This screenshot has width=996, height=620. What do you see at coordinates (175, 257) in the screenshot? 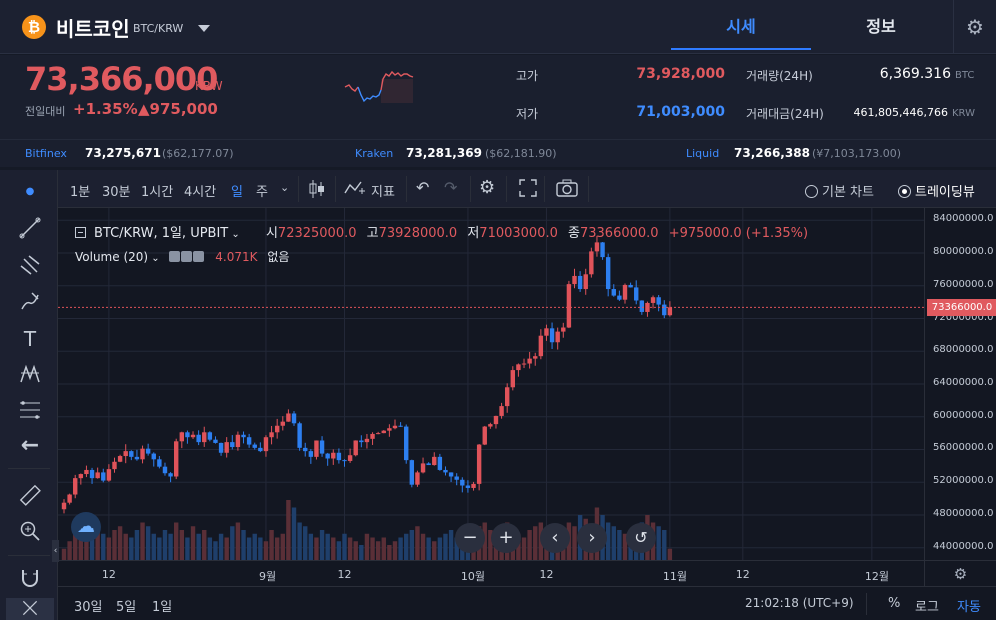
I see `eye-icon` at bounding box center [175, 257].